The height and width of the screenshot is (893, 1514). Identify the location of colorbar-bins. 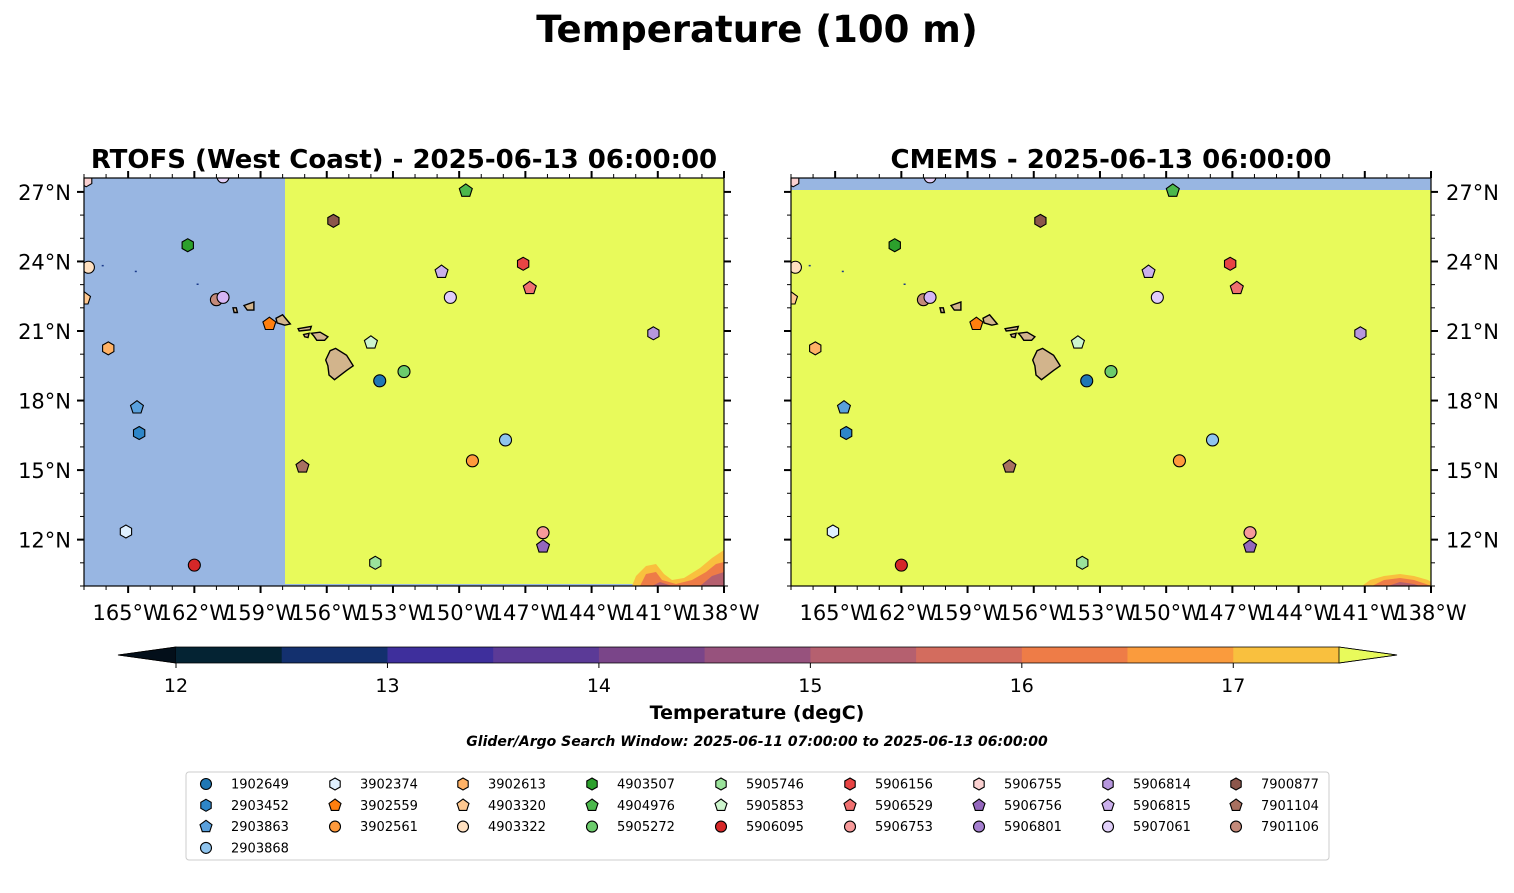
(757, 655).